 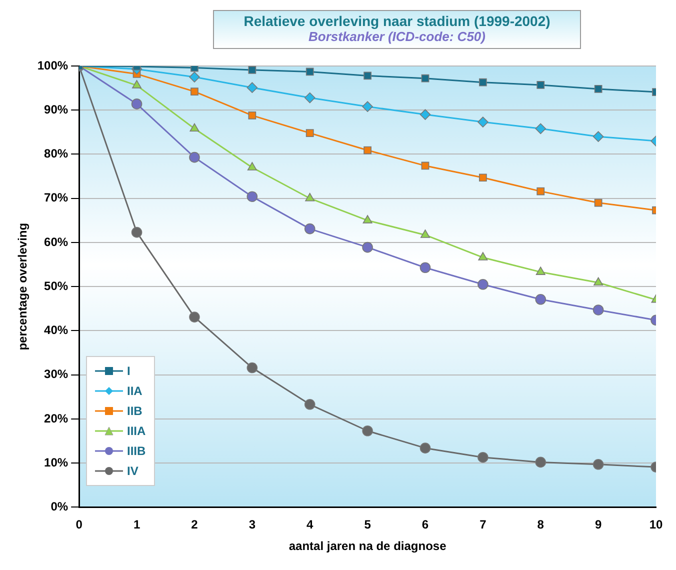 What do you see at coordinates (56, 462) in the screenshot?
I see `y-tick-label: 10%` at bounding box center [56, 462].